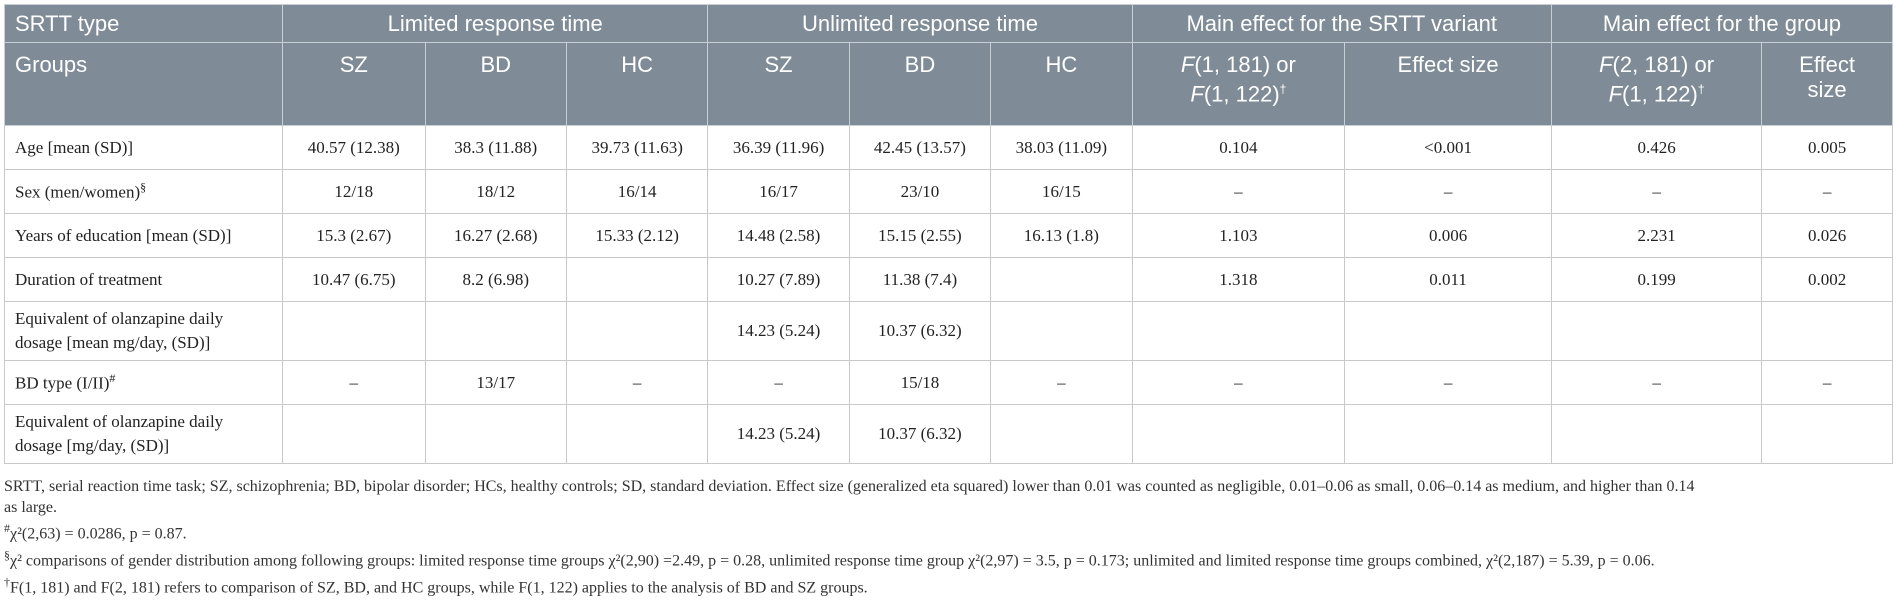  Describe the element at coordinates (1656, 147) in the screenshot. I see `table-cell: 0.426` at that location.